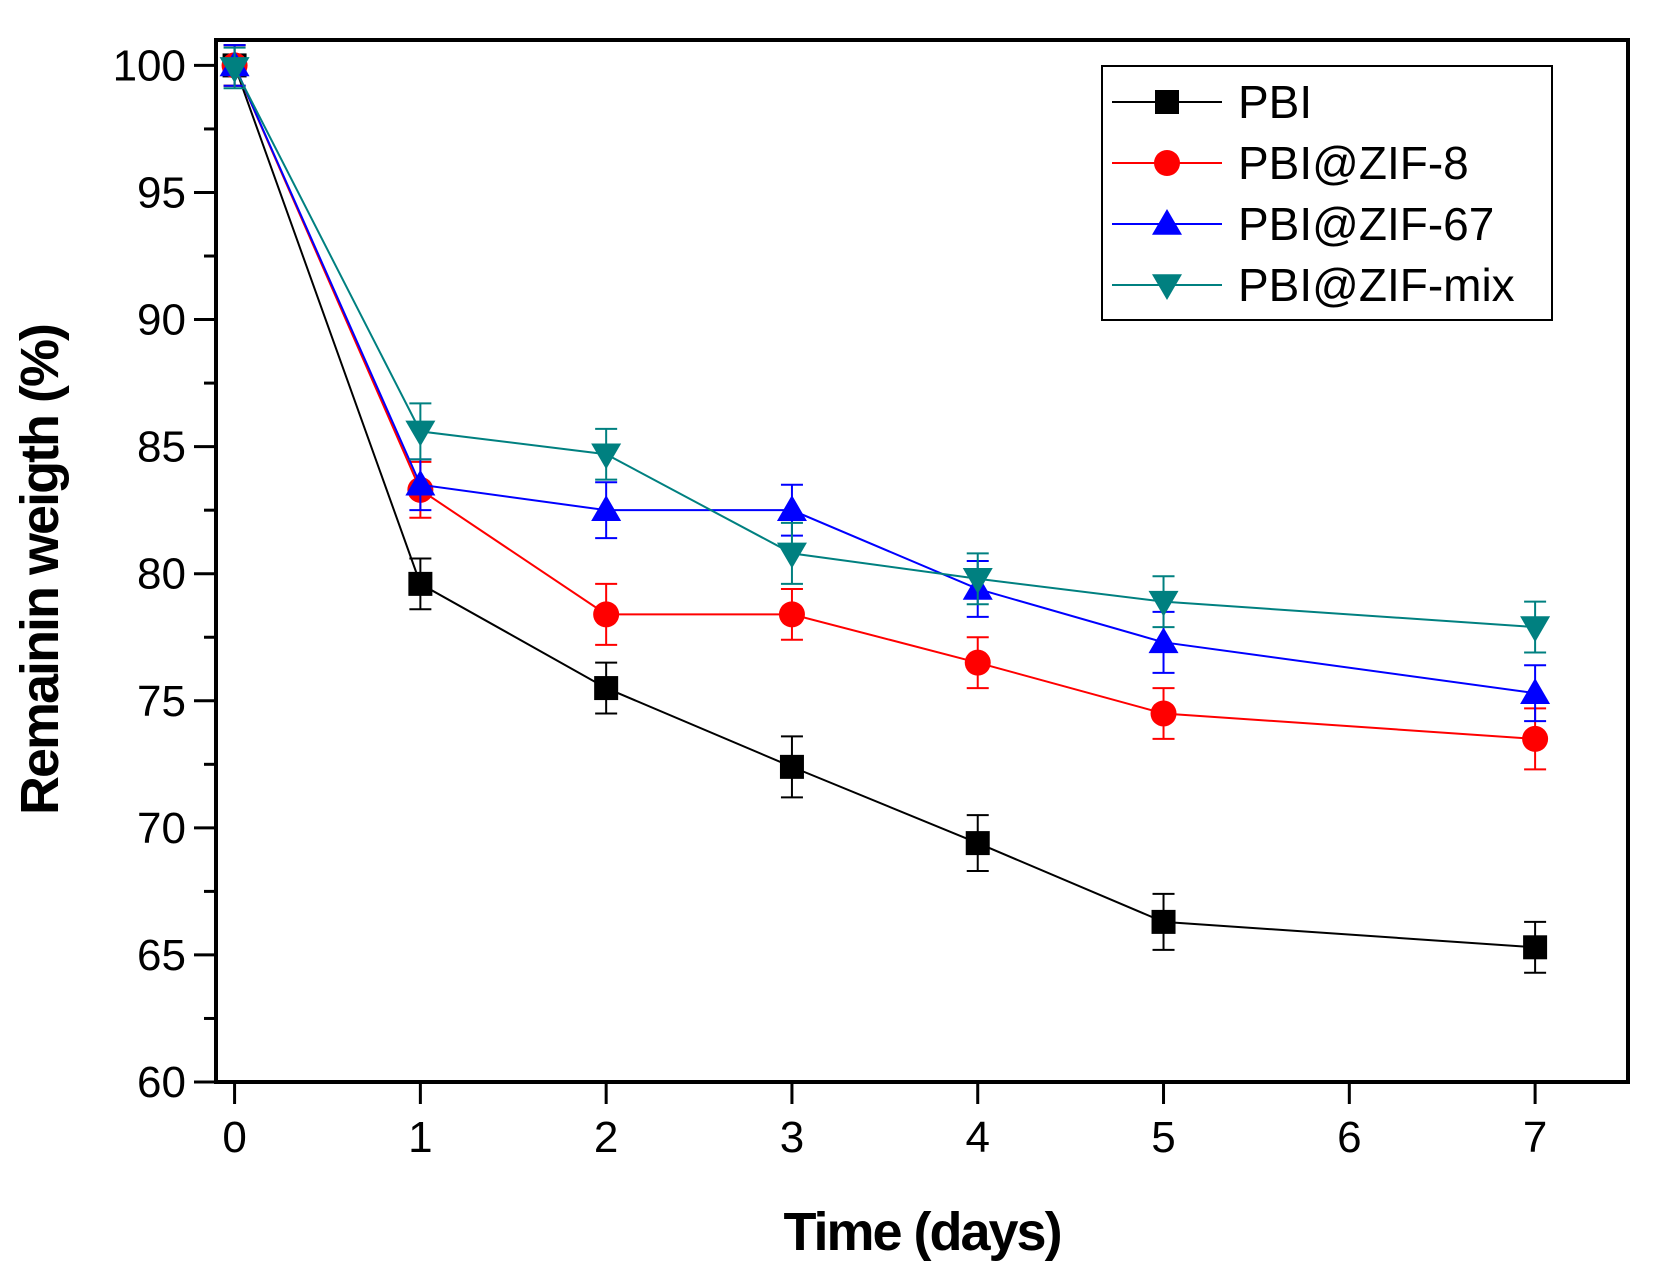 The height and width of the screenshot is (1273, 1662). What do you see at coordinates (161, 828) in the screenshot?
I see `y-tick-label: 70` at bounding box center [161, 828].